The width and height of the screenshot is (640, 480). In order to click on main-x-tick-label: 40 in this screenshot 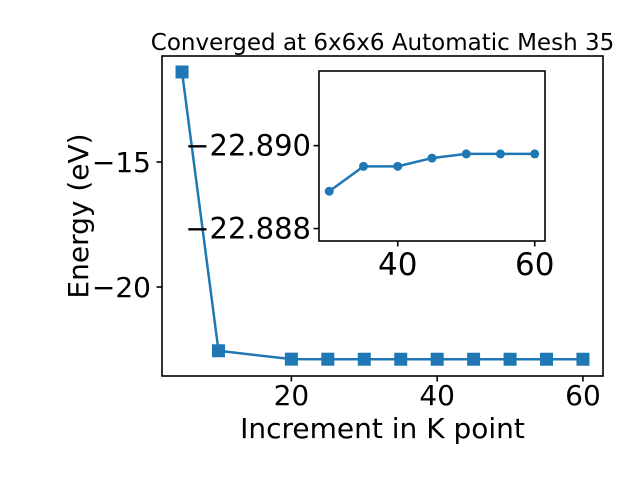, I will do `click(437, 395)`.